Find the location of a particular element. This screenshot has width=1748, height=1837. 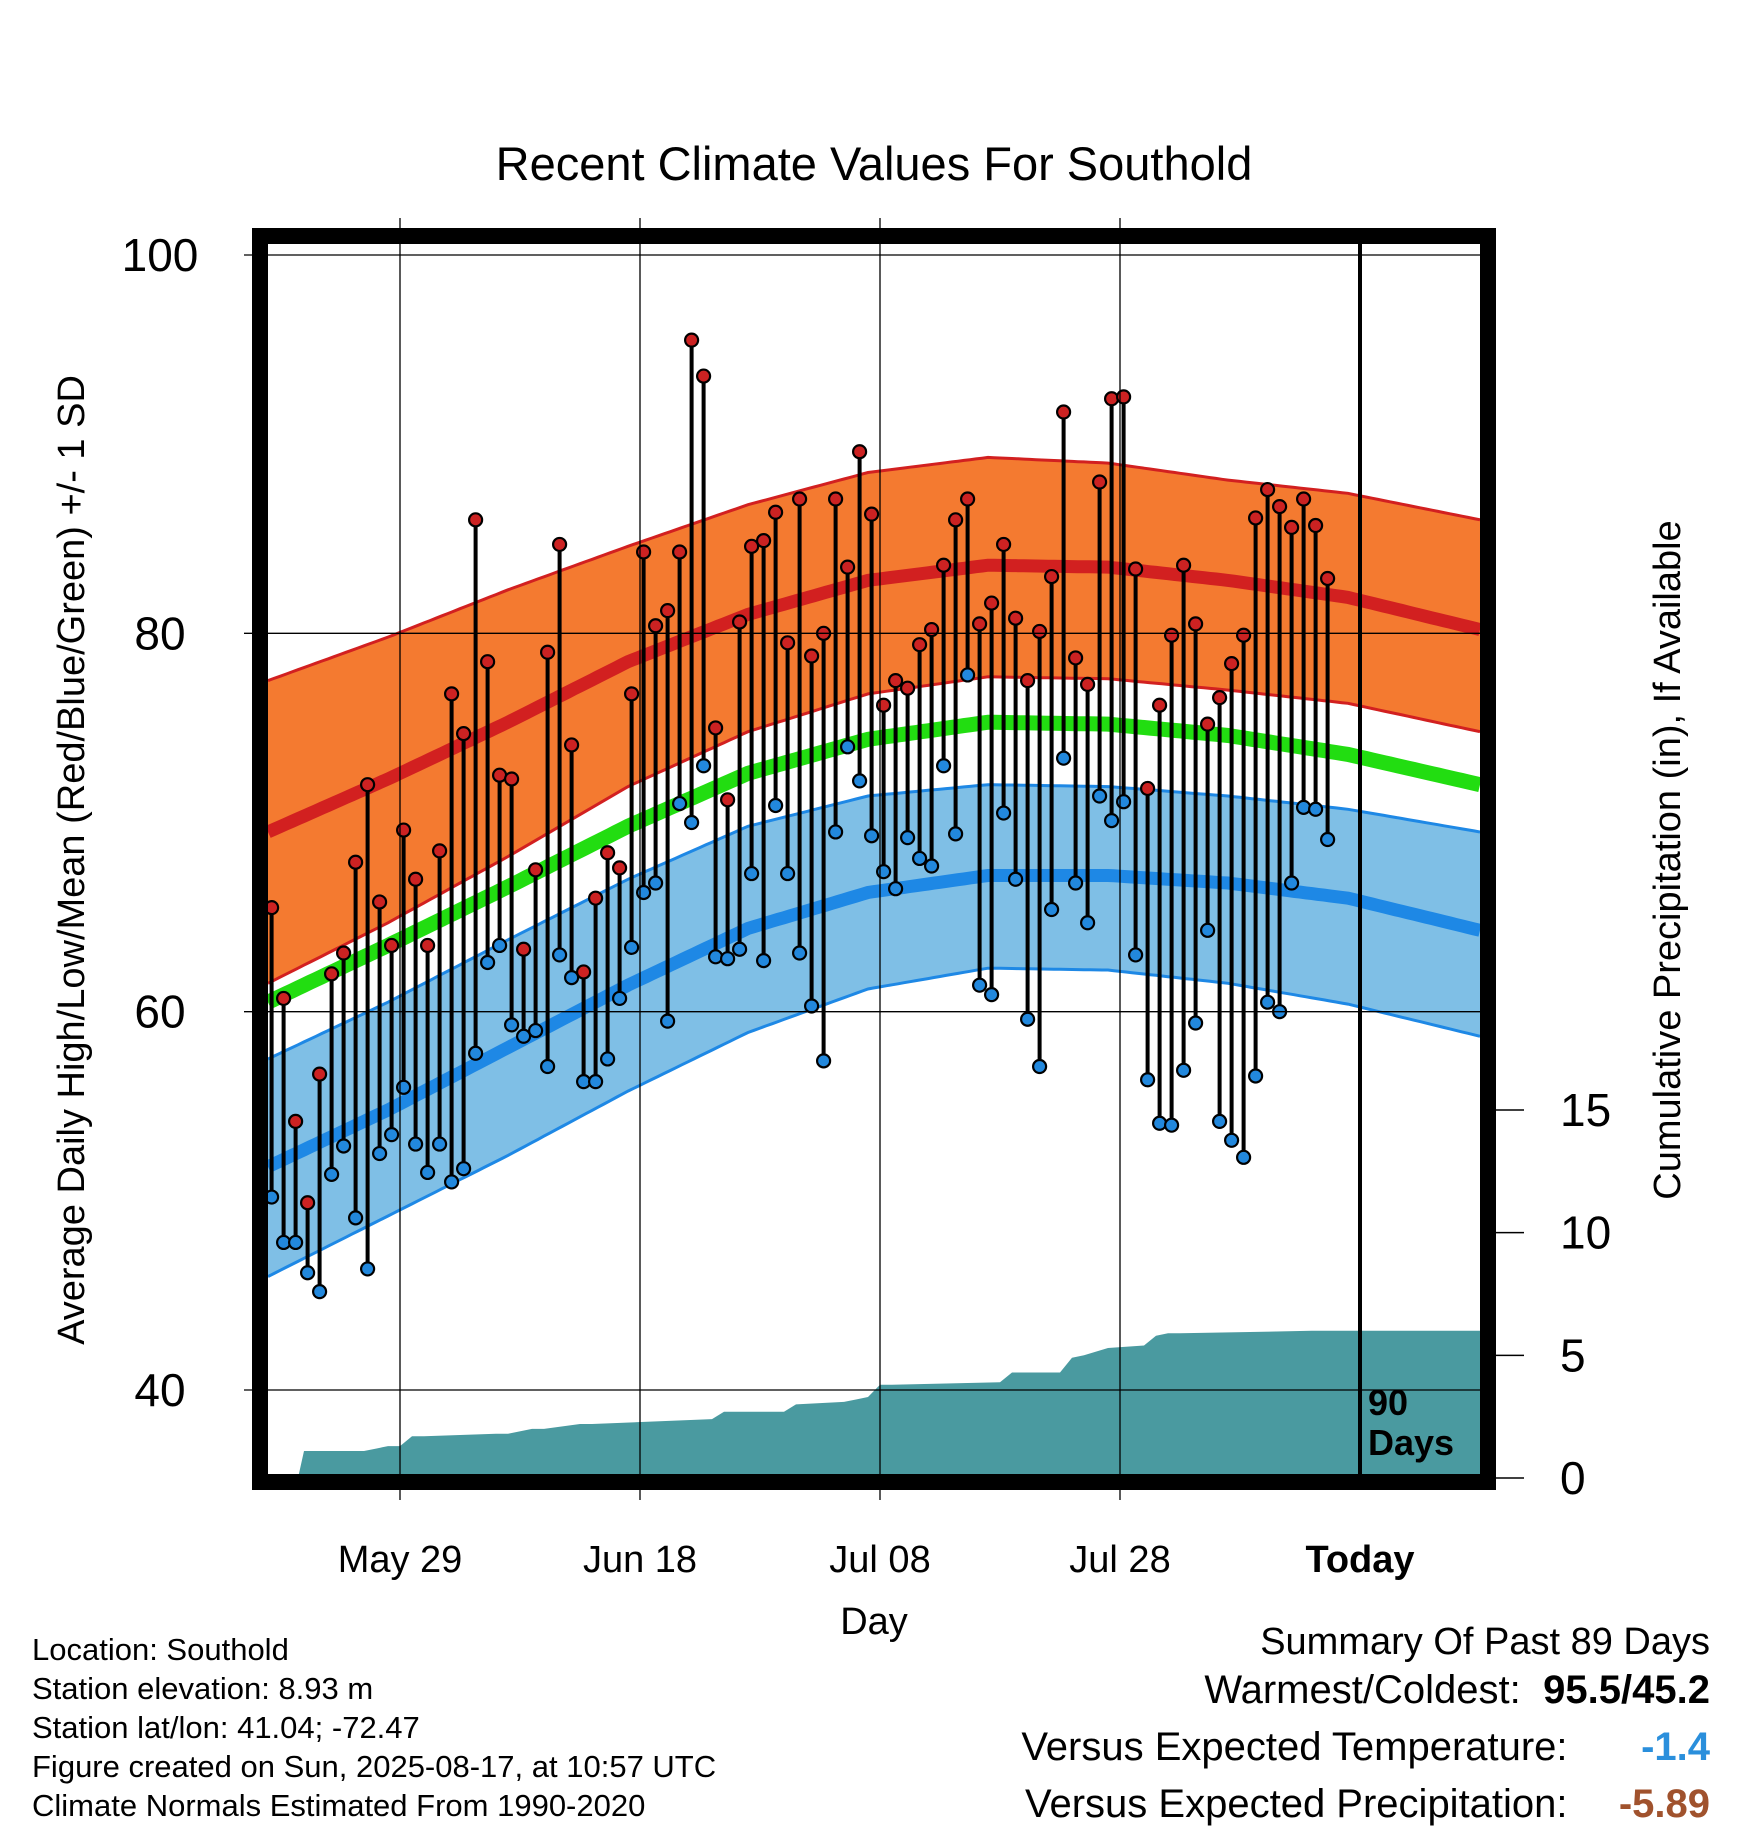

temp-departure-label: Versus Expected Temperature: is located at coordinates (1294, 1747).